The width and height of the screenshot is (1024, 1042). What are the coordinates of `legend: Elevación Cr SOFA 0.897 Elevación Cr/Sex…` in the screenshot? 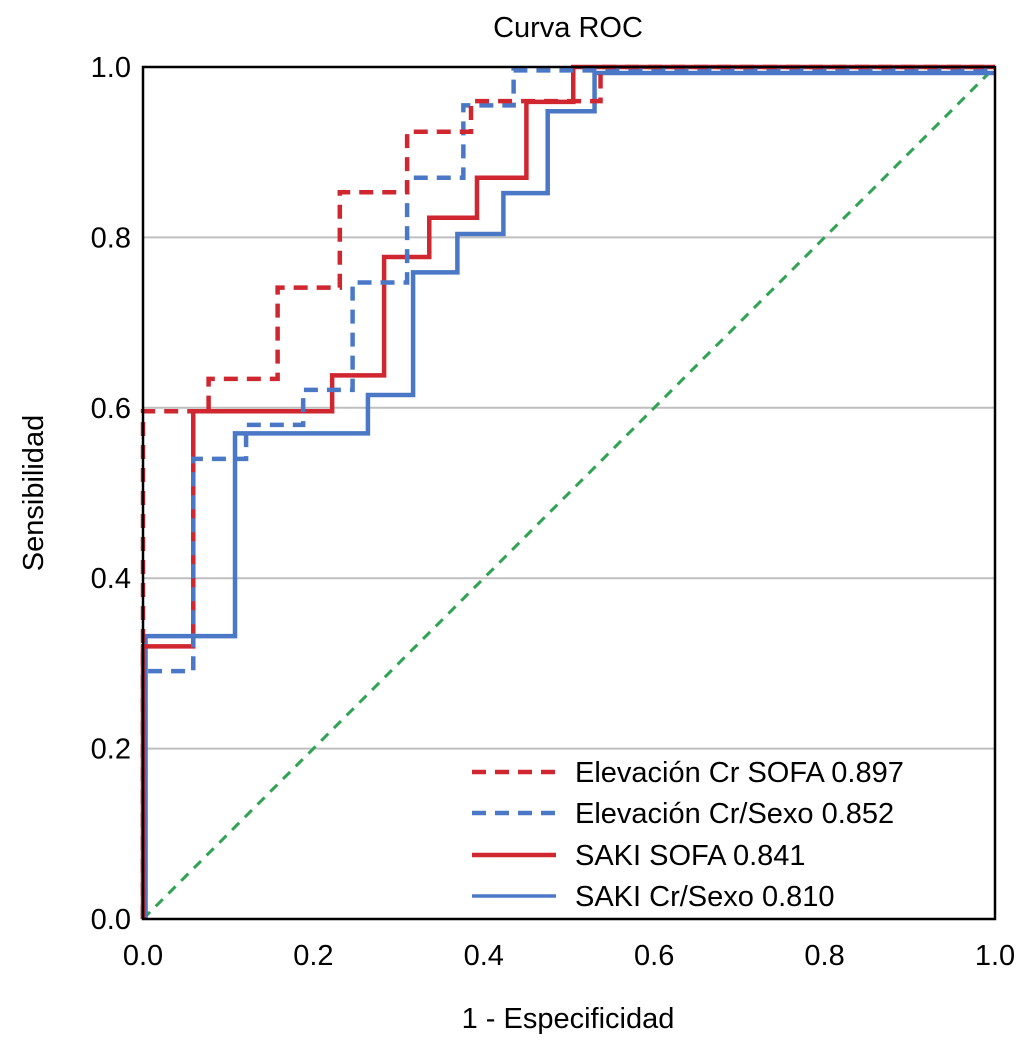 It's located at (688, 835).